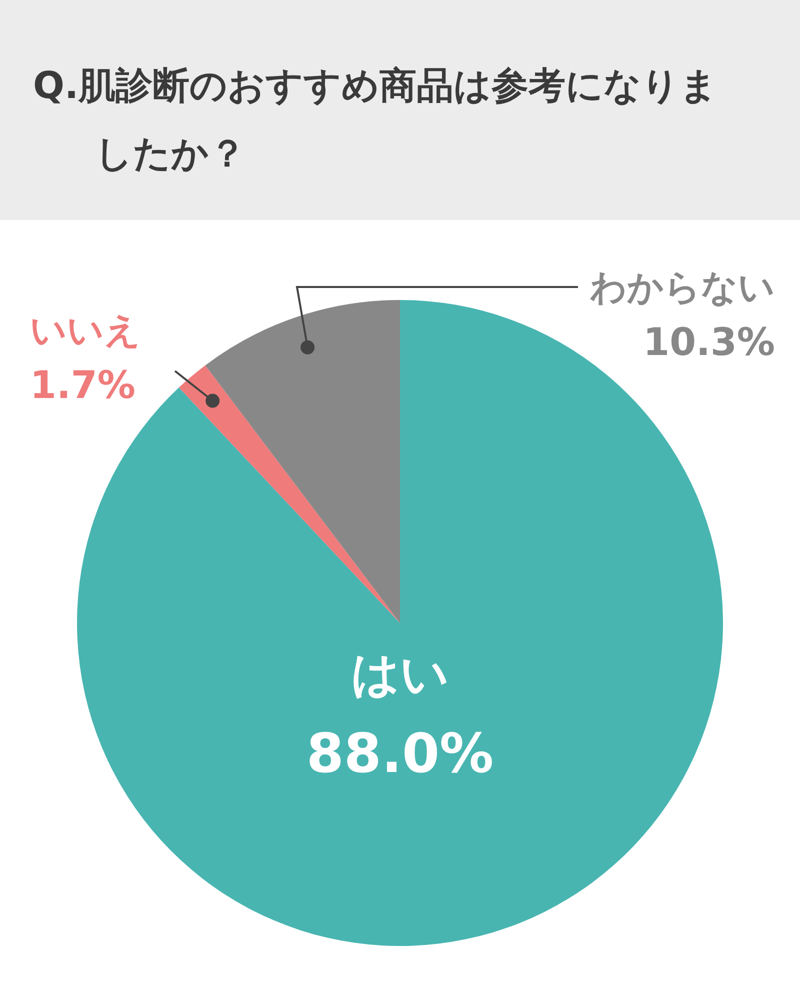  What do you see at coordinates (682, 287) in the screenshot?
I see `slice-label: わからない` at bounding box center [682, 287].